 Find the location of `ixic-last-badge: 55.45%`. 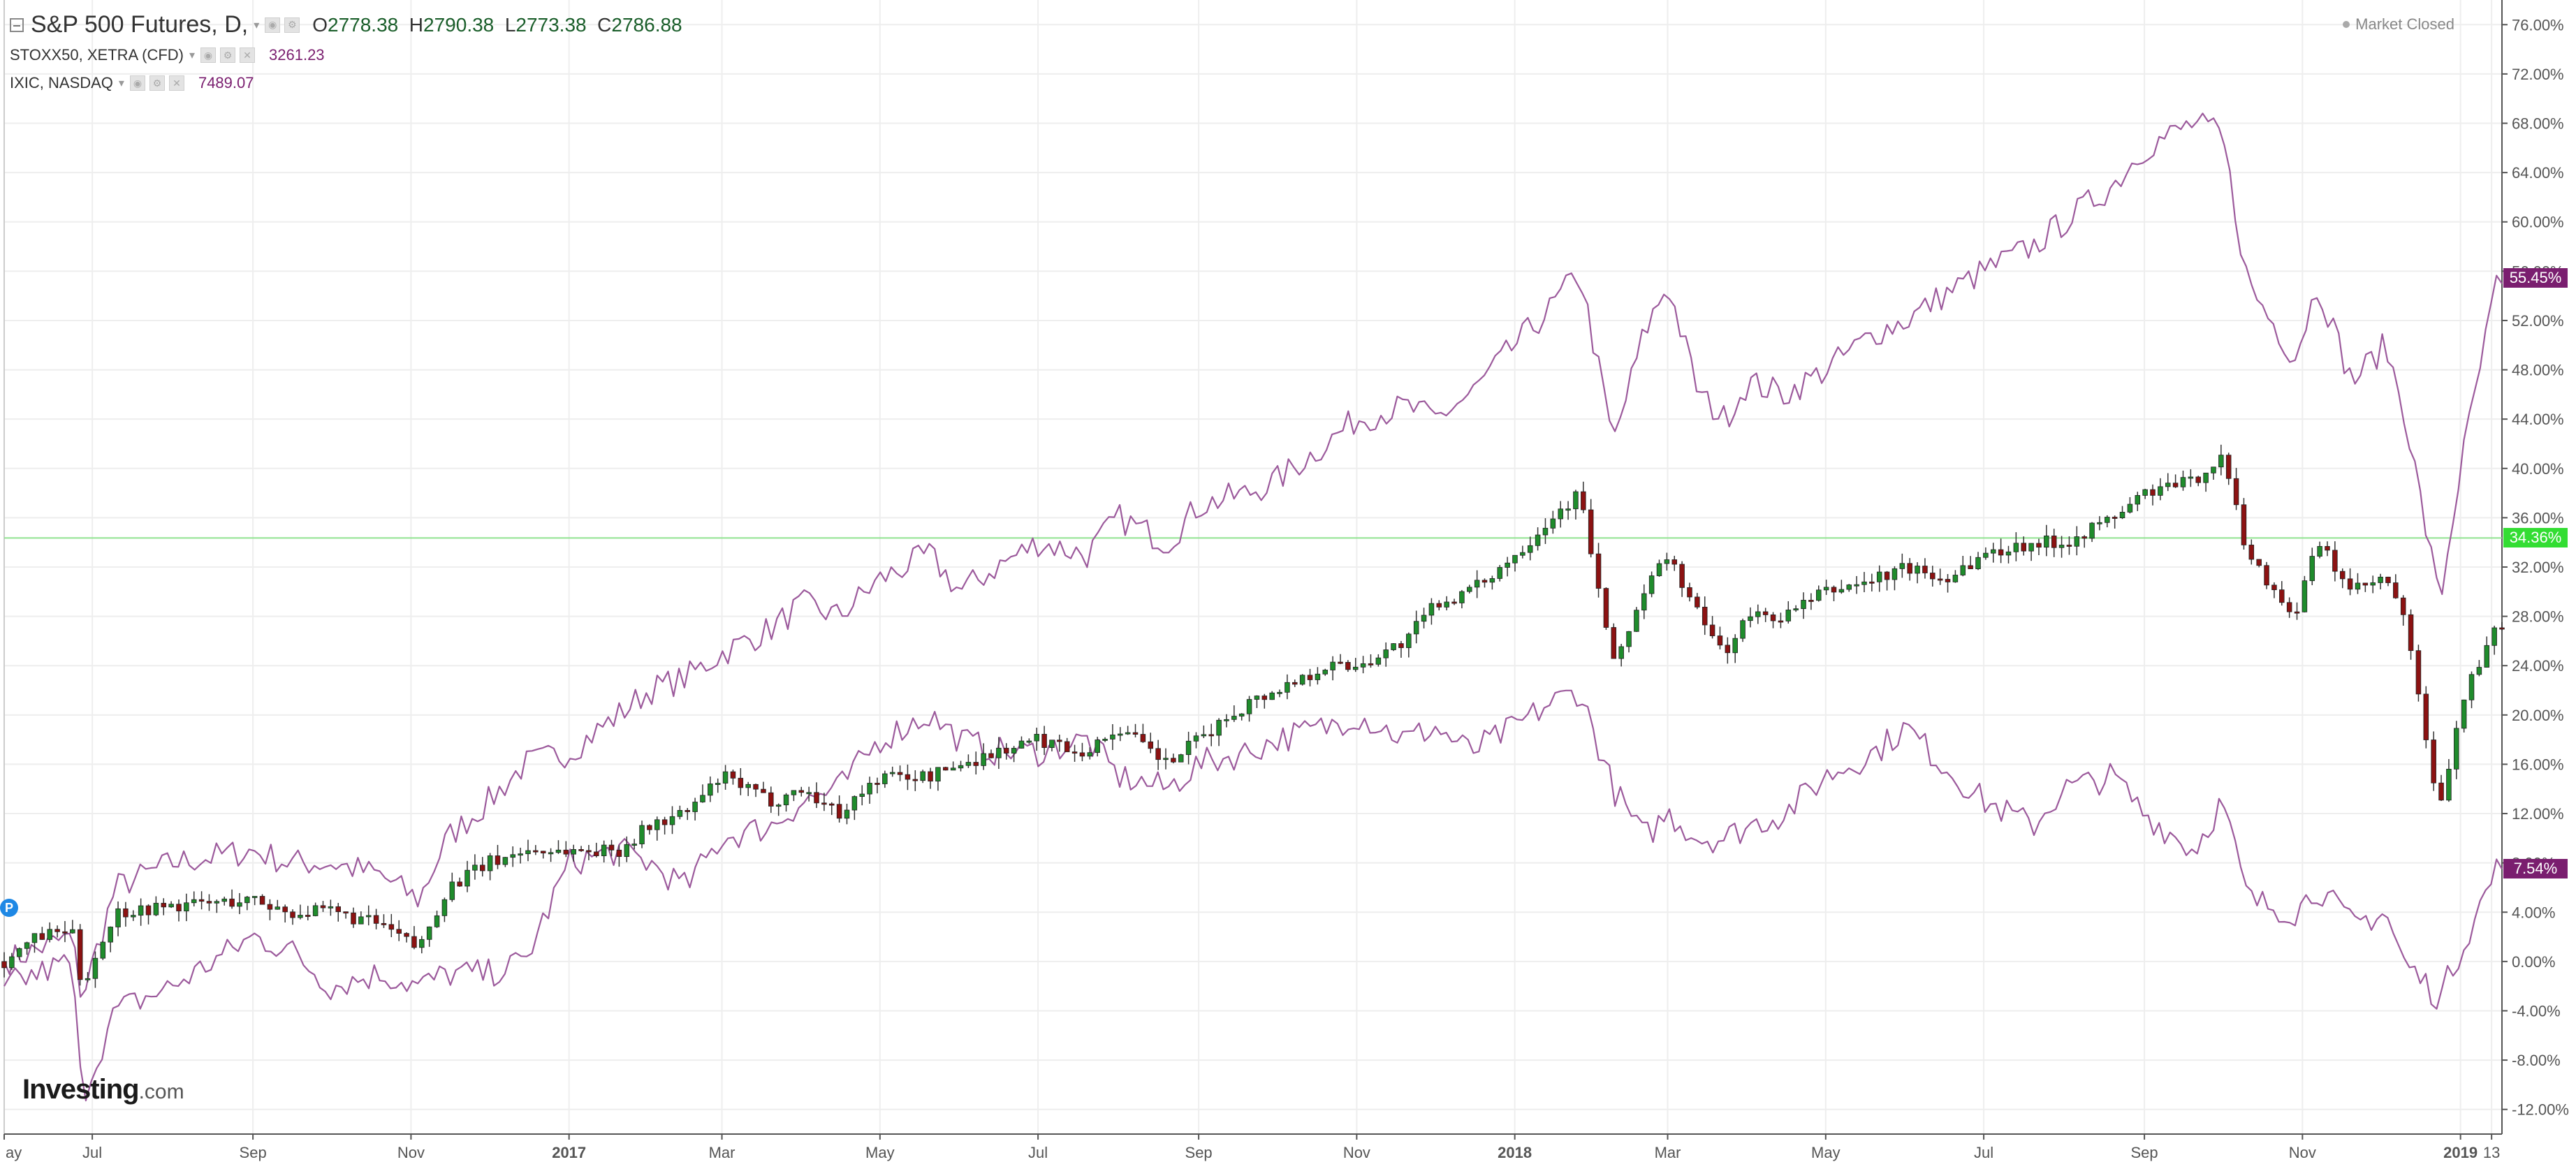

ixic-last-badge: 55.45% is located at coordinates (2535, 278).